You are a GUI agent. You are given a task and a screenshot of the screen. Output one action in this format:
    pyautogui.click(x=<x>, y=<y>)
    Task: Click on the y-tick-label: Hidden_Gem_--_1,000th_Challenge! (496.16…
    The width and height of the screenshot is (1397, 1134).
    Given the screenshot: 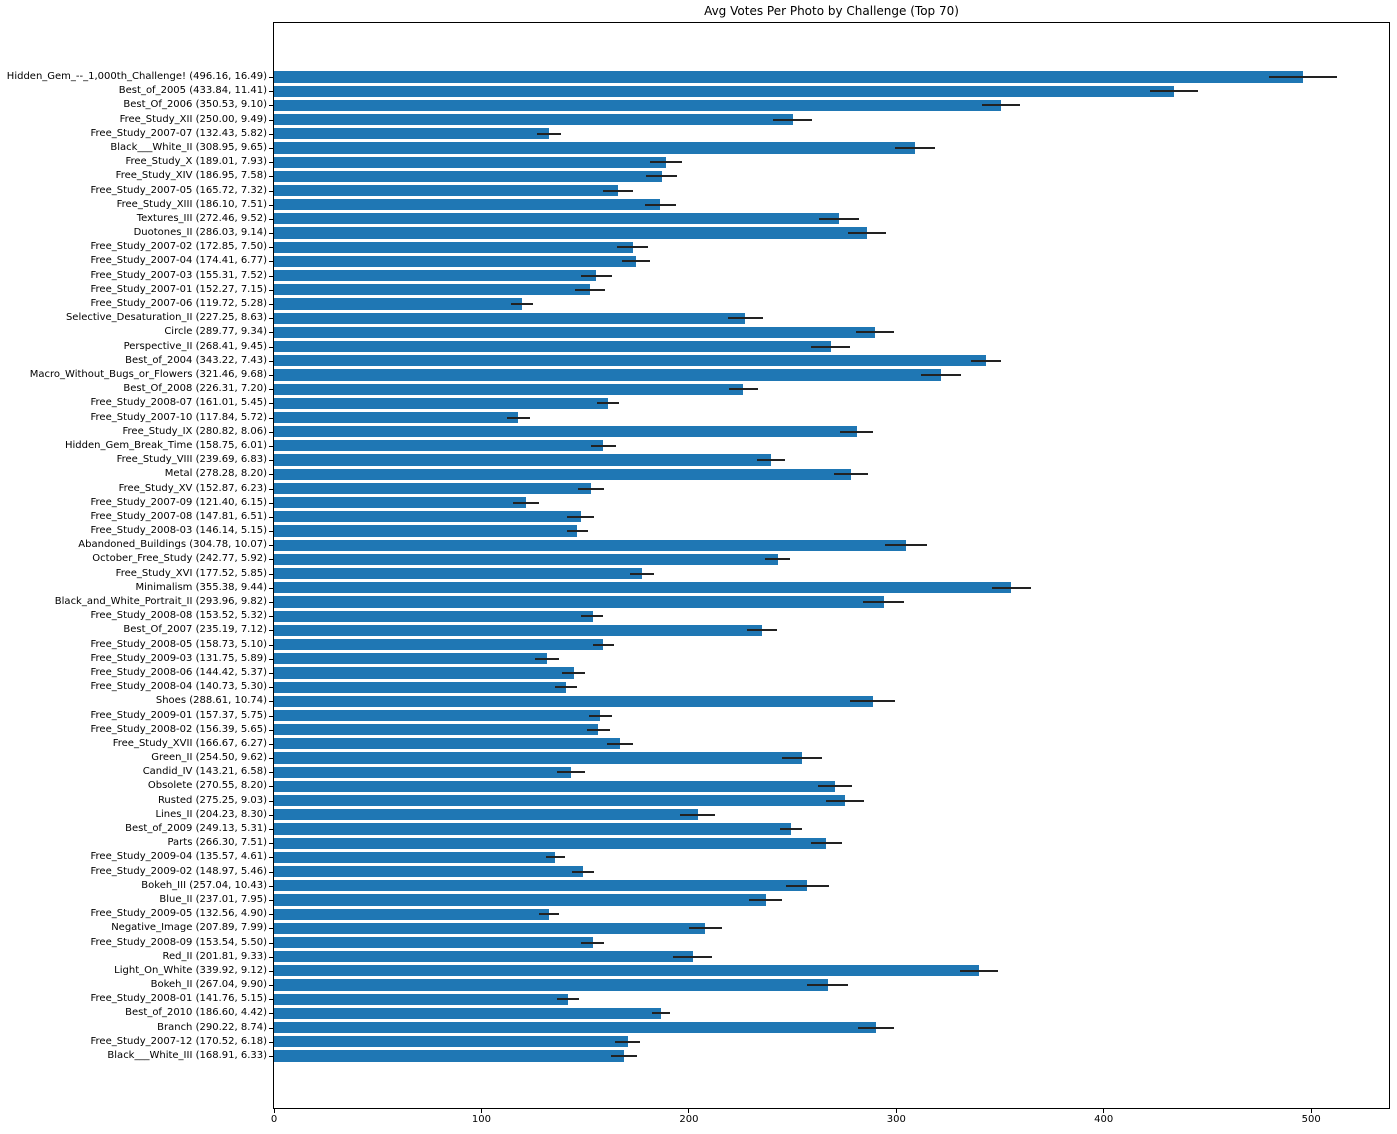 What is the action you would take?
    pyautogui.click(x=136, y=76)
    